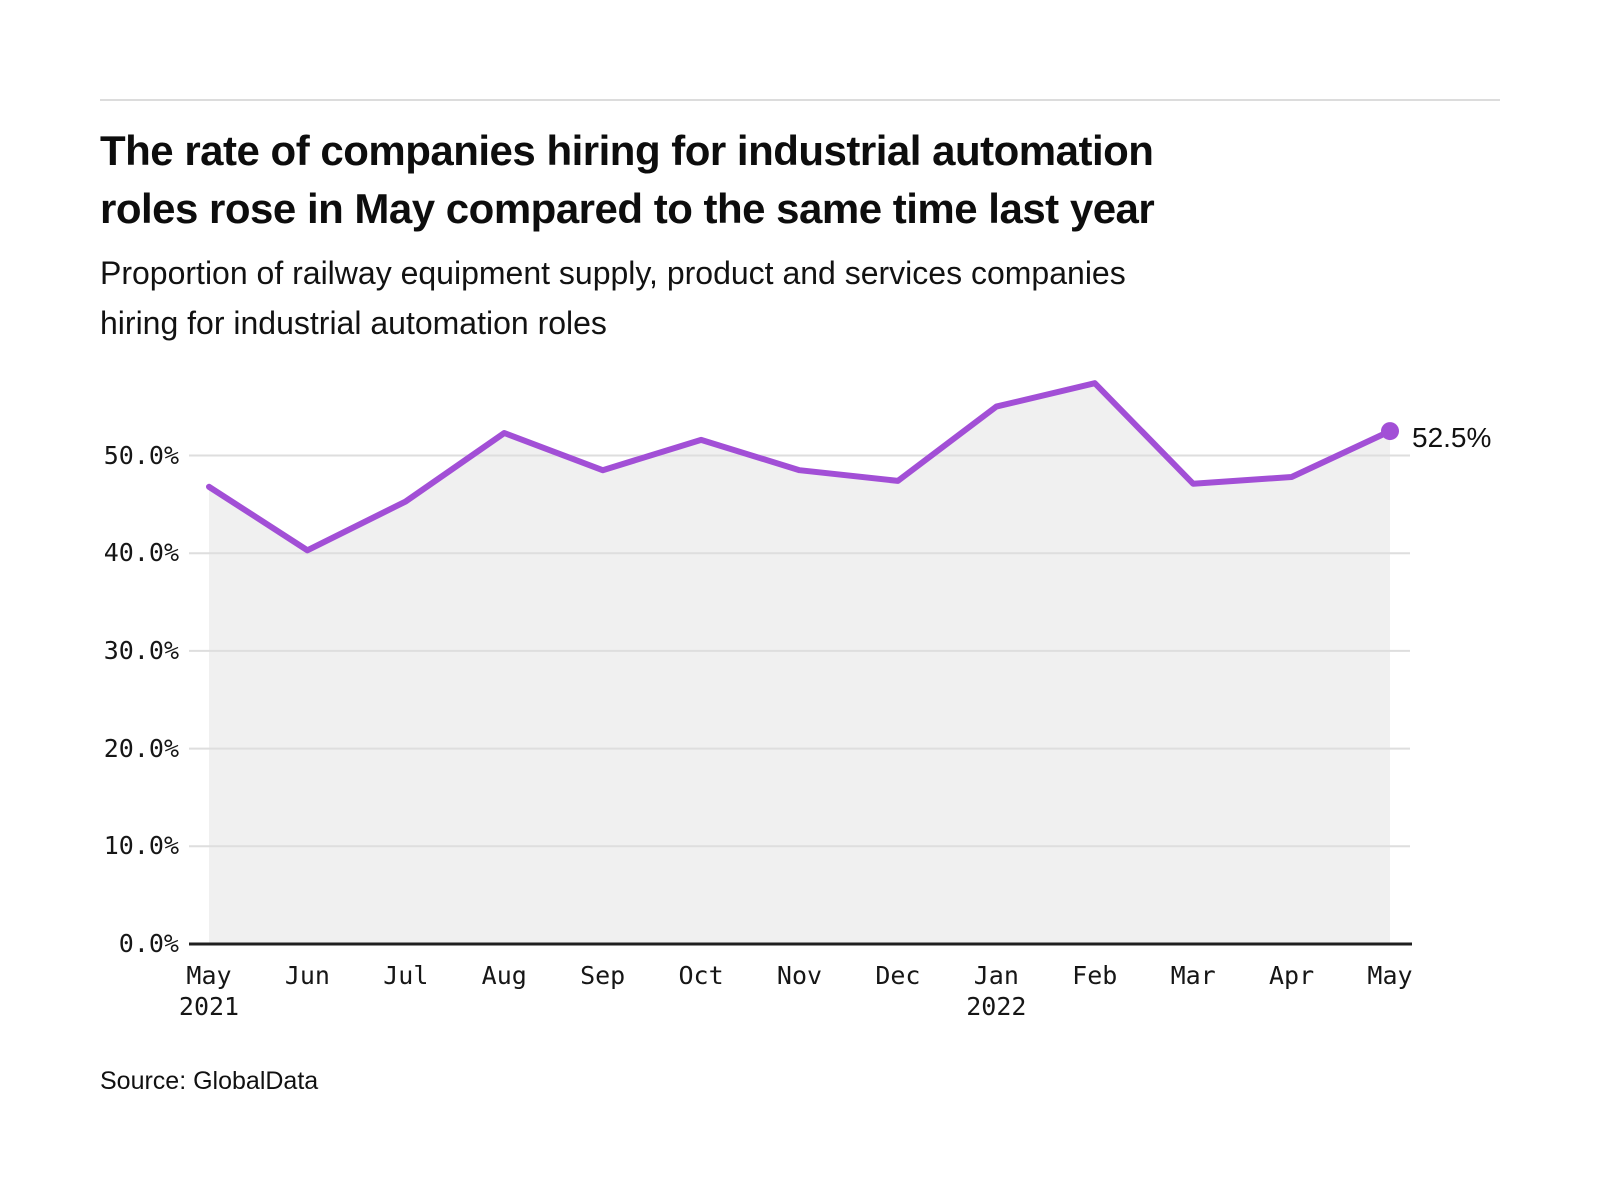 The height and width of the screenshot is (1200, 1600). What do you see at coordinates (141, 553) in the screenshot?
I see `y-tick-label: 40.0%` at bounding box center [141, 553].